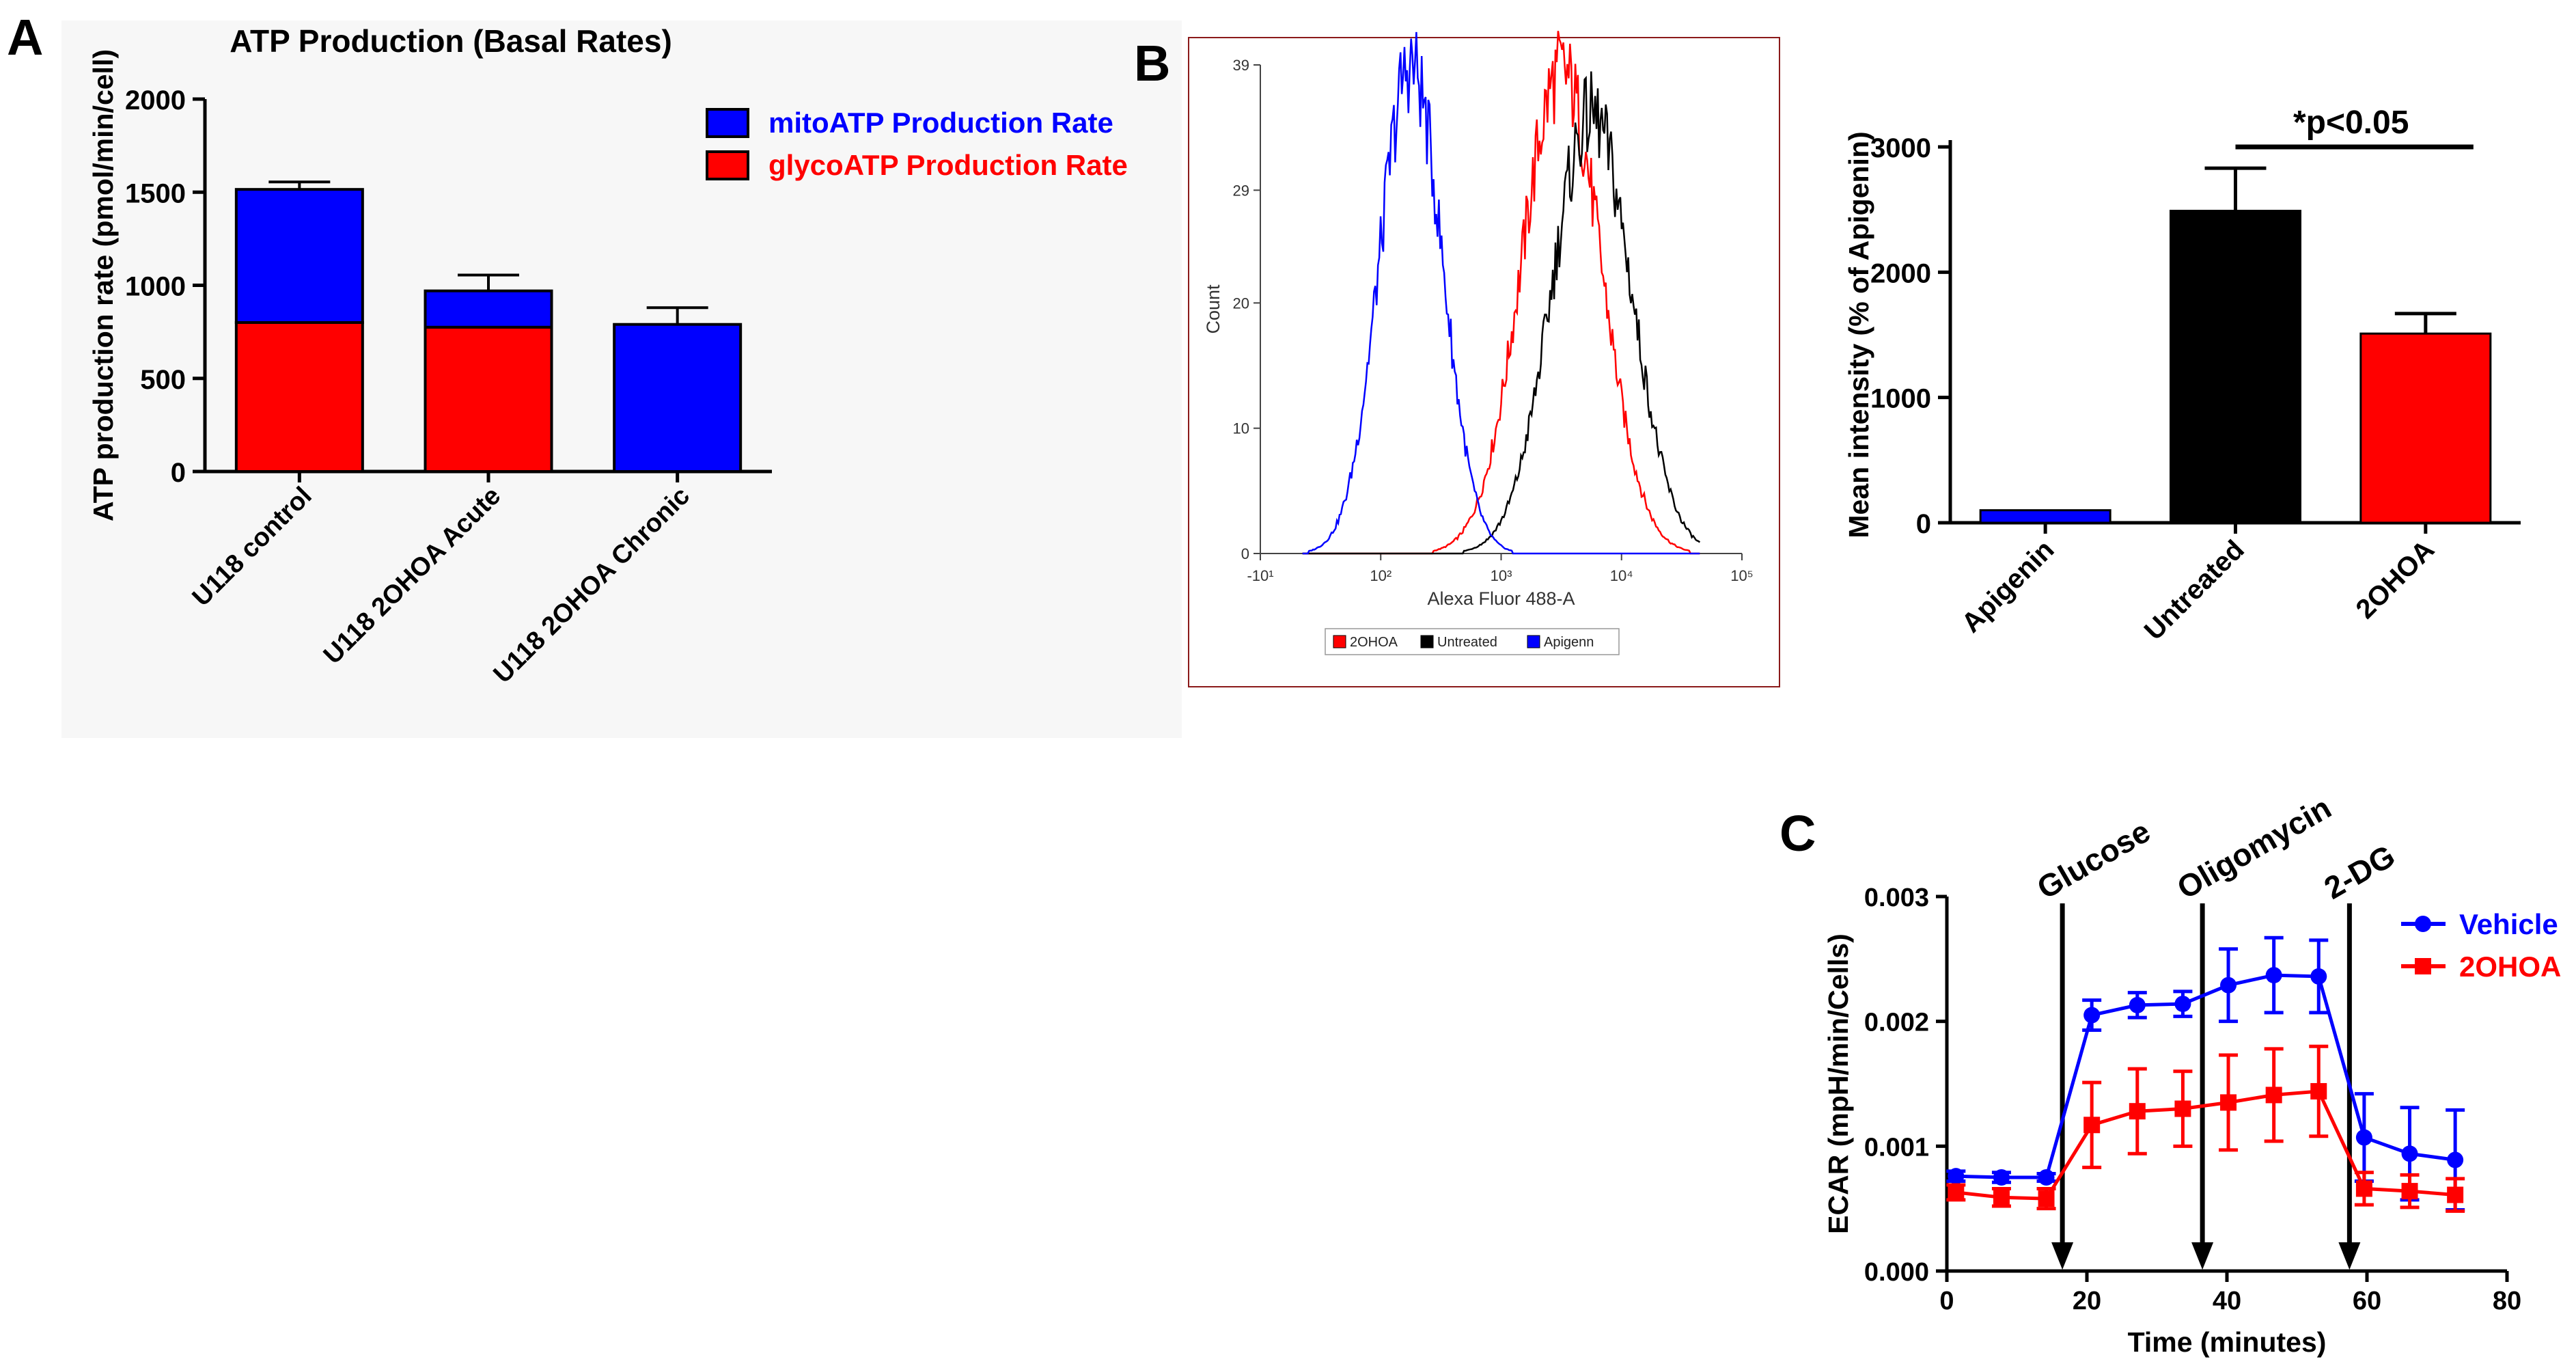 The height and width of the screenshot is (1366, 2576). Describe the element at coordinates (155, 193) in the screenshot. I see `y-tick-label: 1500` at that location.